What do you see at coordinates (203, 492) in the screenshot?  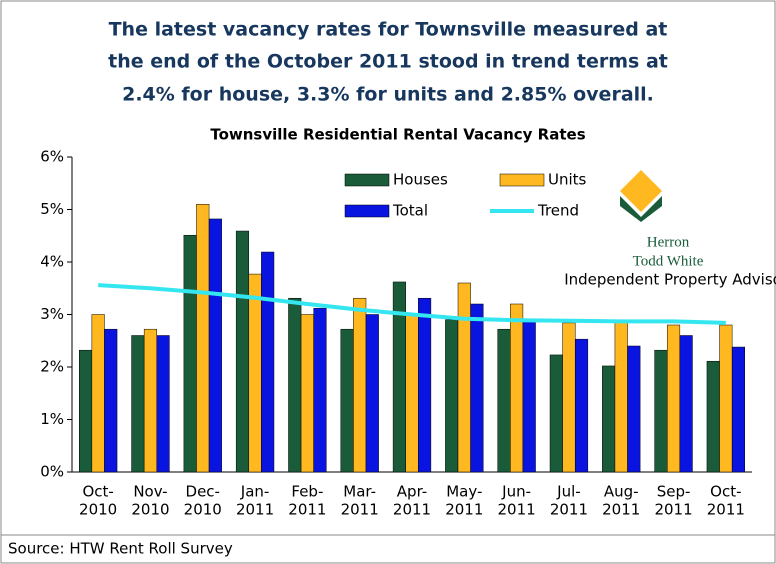 I see `x-tick-label: Dec-` at bounding box center [203, 492].